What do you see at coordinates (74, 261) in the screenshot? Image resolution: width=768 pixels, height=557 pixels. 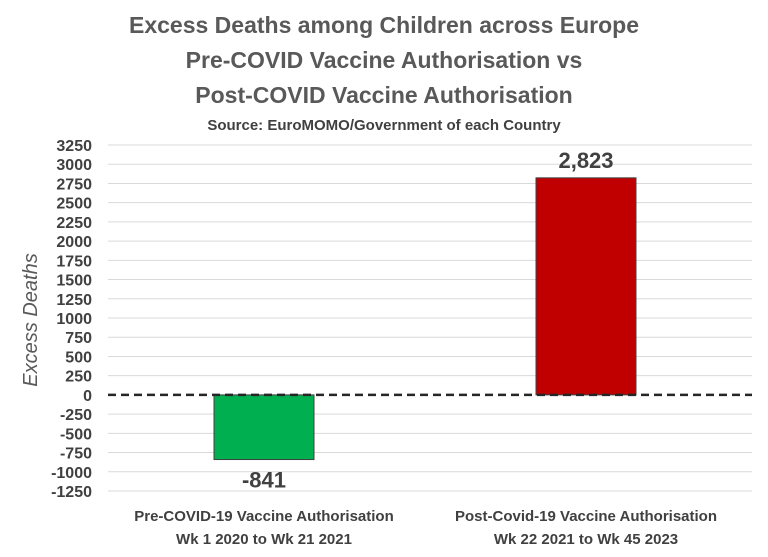 I see `y-tick-label: 1750` at bounding box center [74, 261].